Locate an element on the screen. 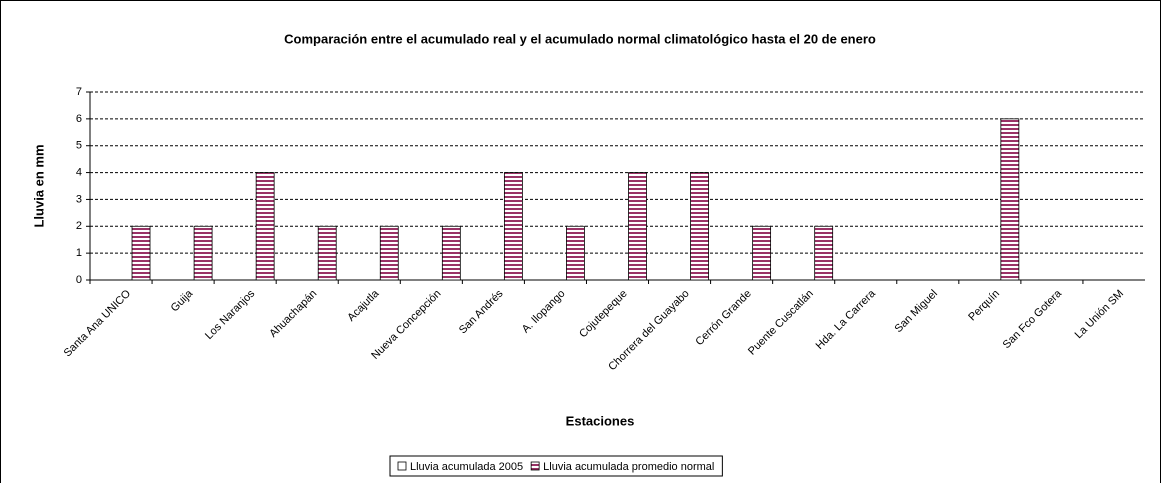 The width and height of the screenshot is (1161, 488). y-tick-label: 2 is located at coordinates (79, 226).